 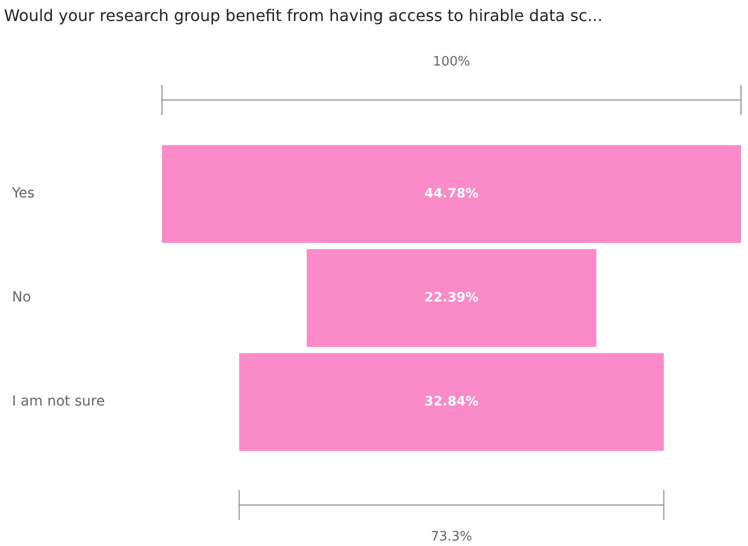 I want to click on category-label: I am not sure, so click(x=58, y=402).